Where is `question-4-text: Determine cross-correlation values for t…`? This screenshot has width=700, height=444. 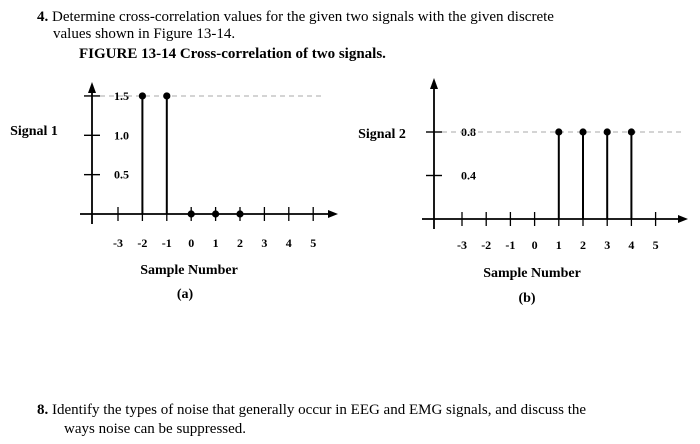
question-4-text: Determine cross-correlation values for t… is located at coordinates (303, 17).